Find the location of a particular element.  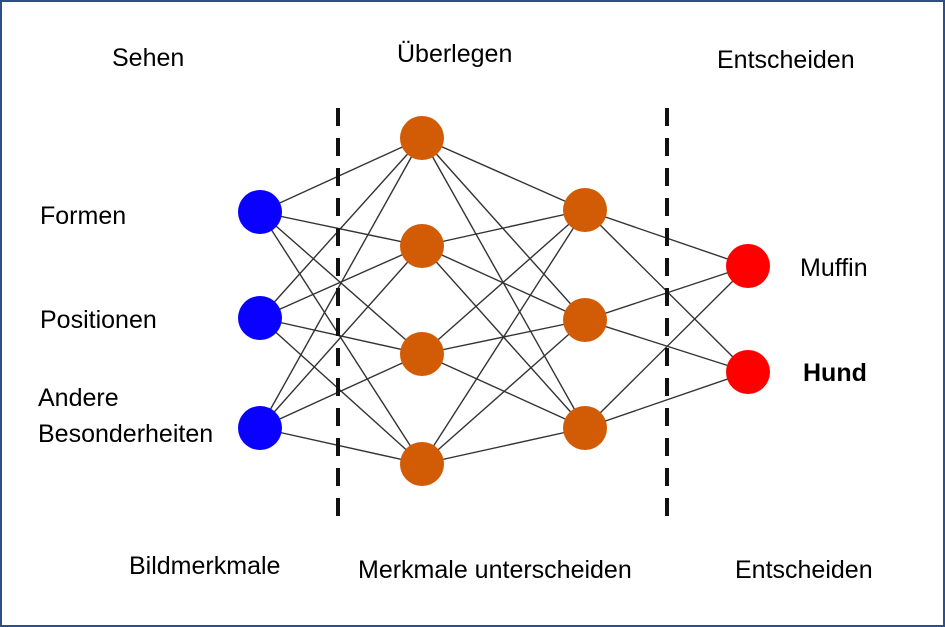

input-label-shapes: Formen is located at coordinates (83, 216).